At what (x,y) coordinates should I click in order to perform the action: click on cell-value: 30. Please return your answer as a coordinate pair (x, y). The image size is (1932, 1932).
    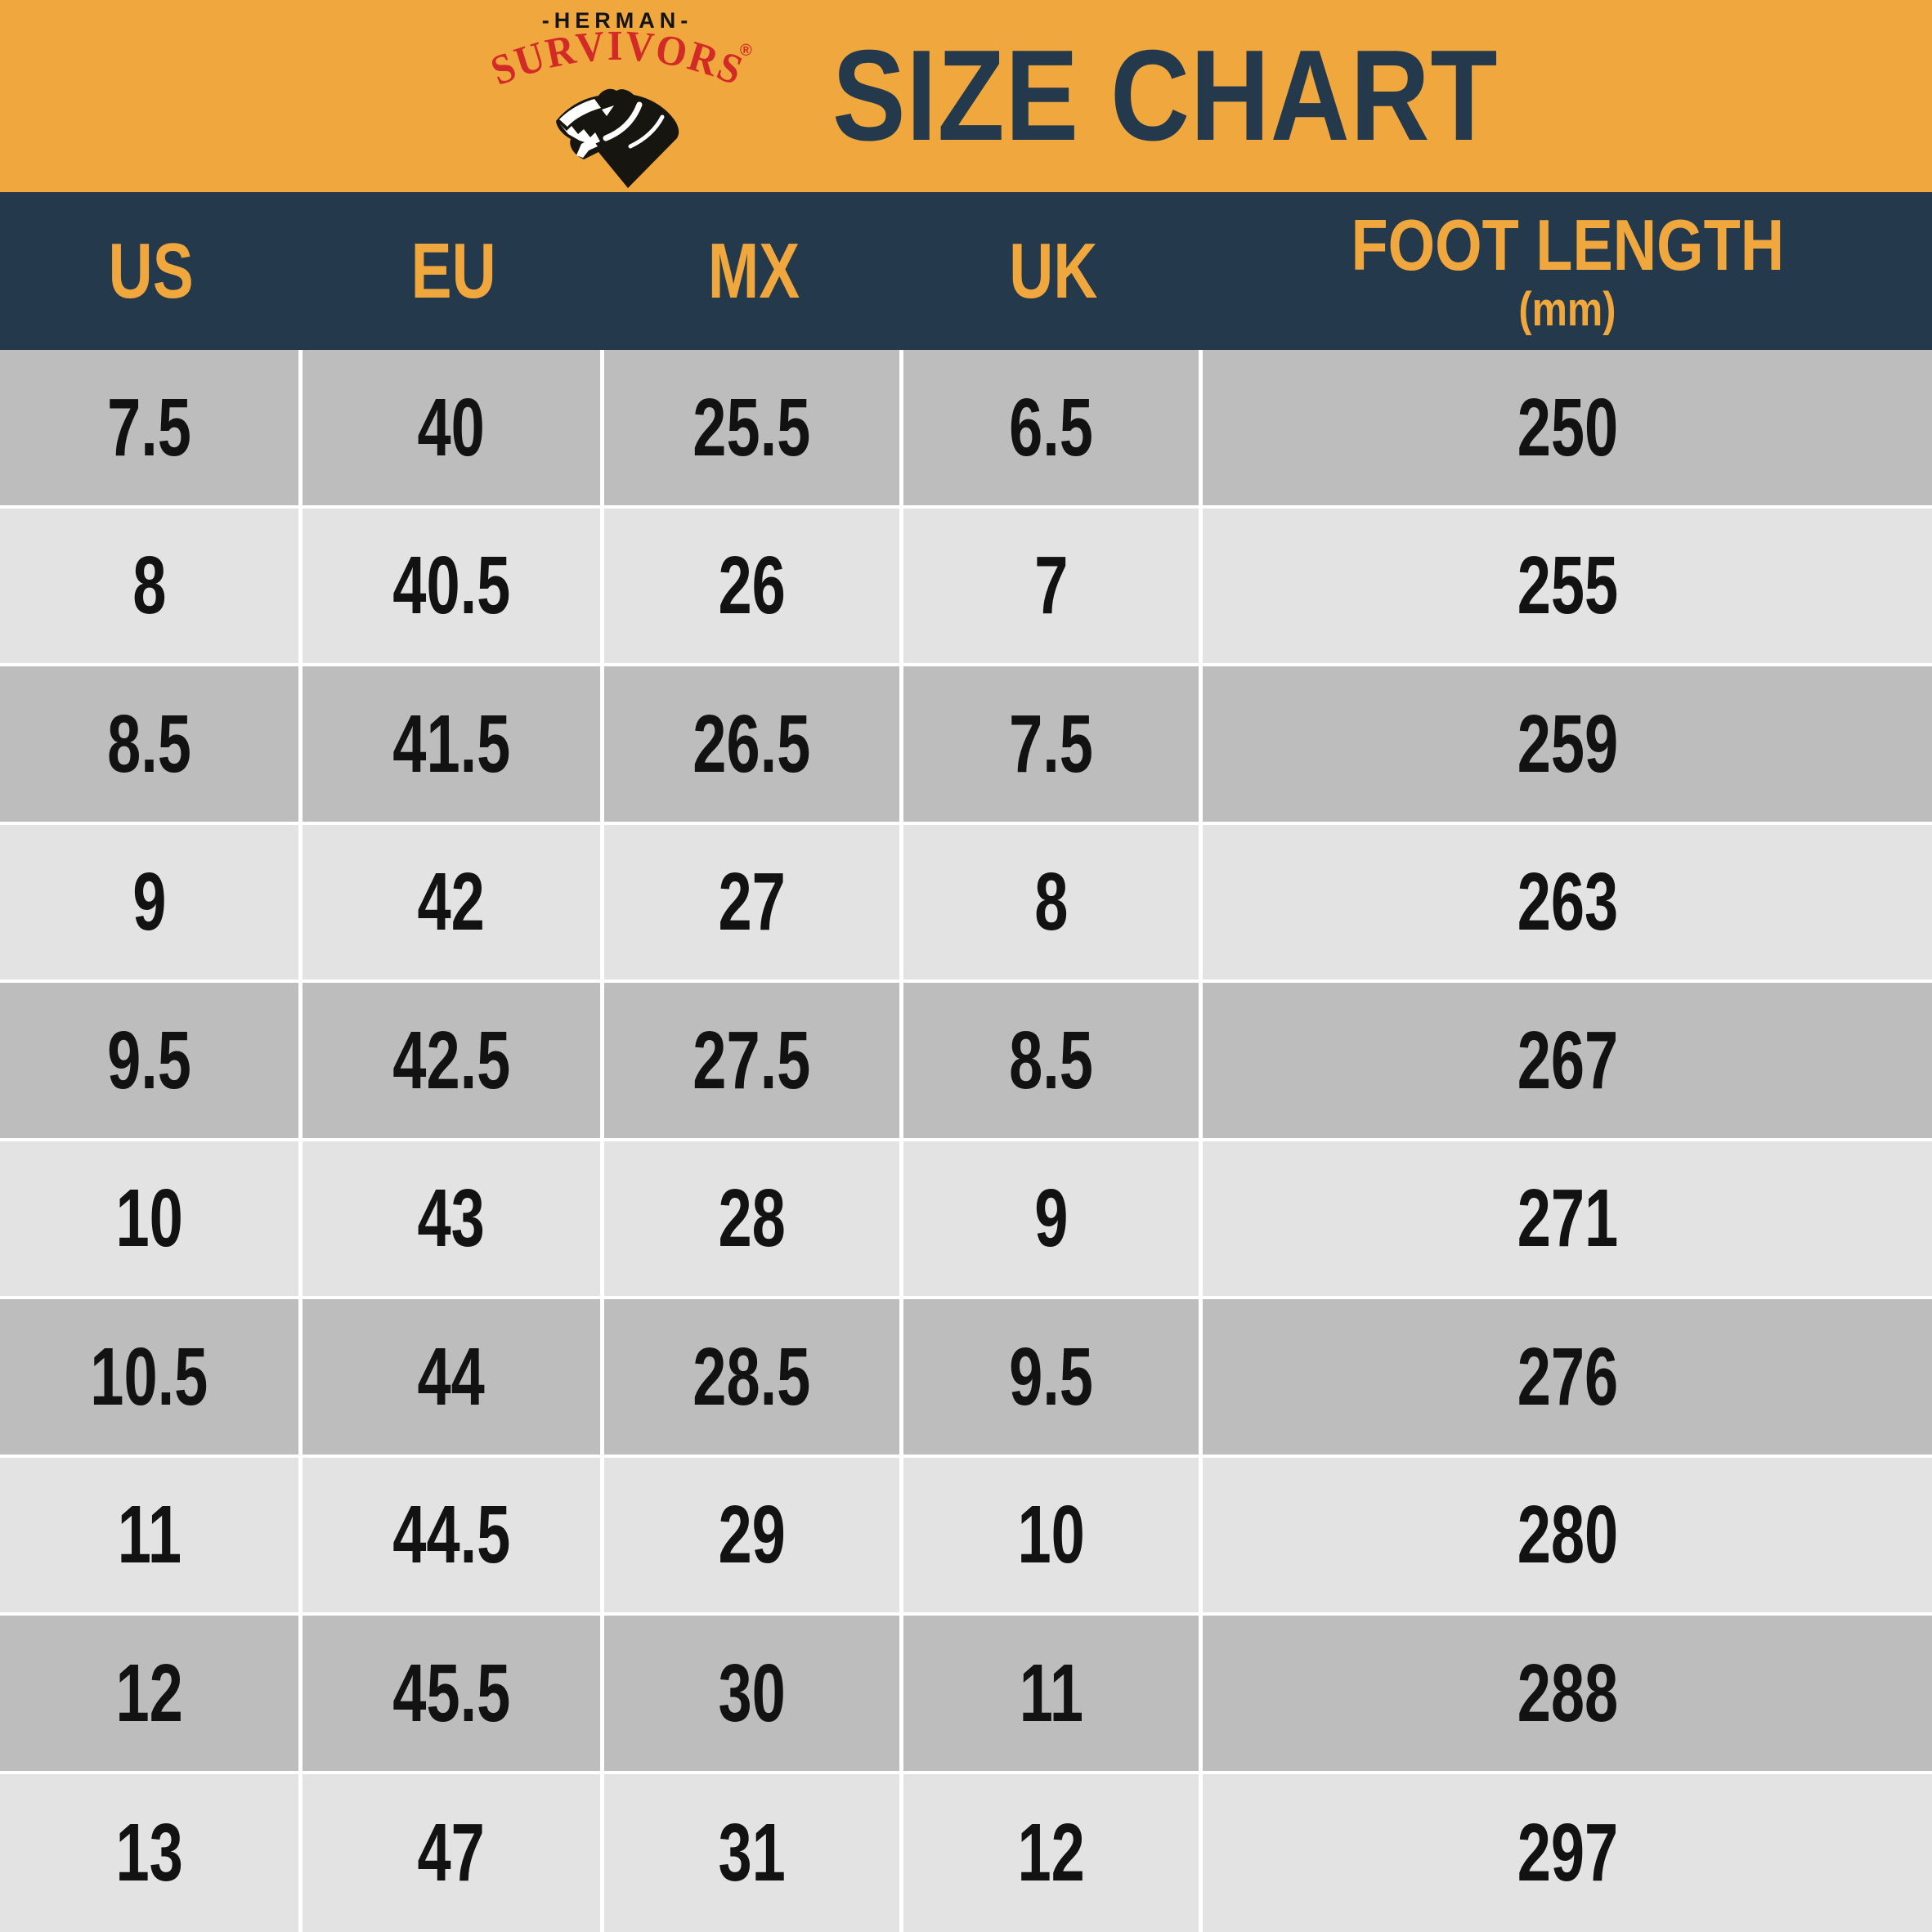
    Looking at the image, I should click on (752, 1693).